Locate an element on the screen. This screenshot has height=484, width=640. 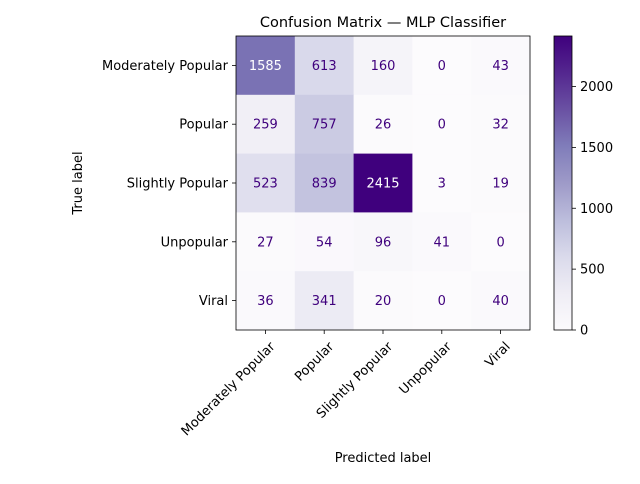
y-tick-label: Slightly Popular is located at coordinates (178, 184).